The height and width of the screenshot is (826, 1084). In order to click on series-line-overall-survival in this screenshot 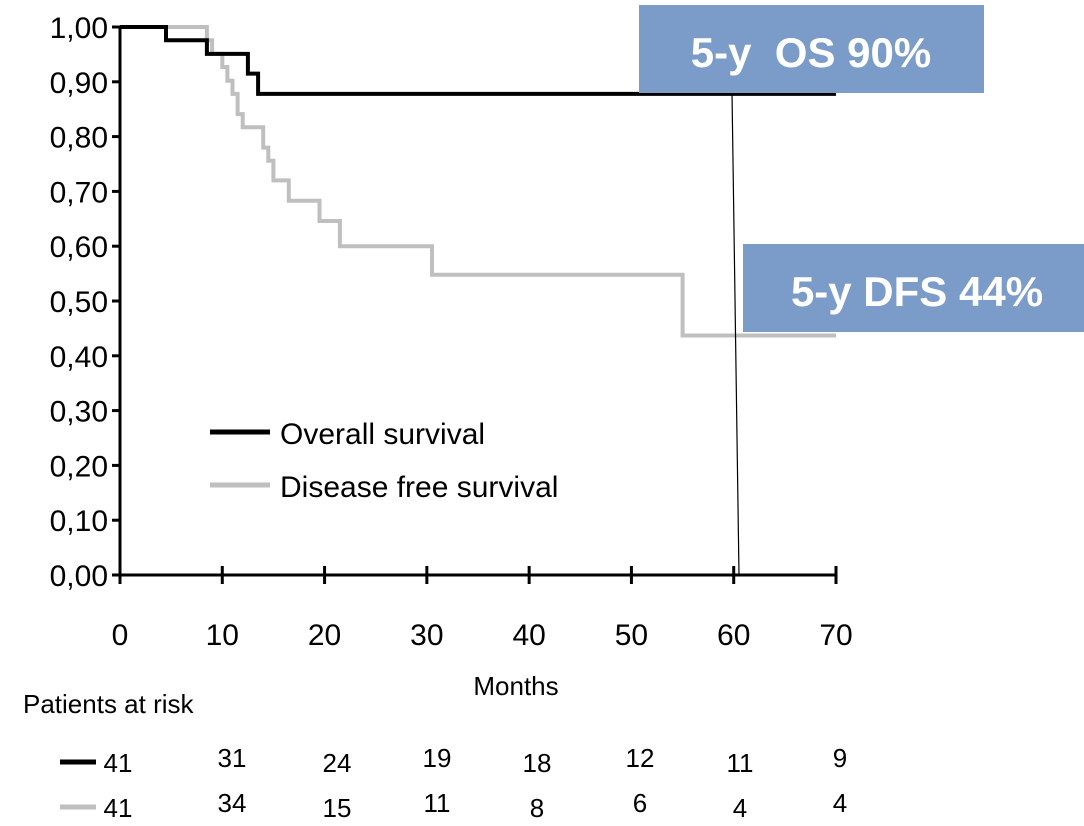, I will do `click(478, 60)`.